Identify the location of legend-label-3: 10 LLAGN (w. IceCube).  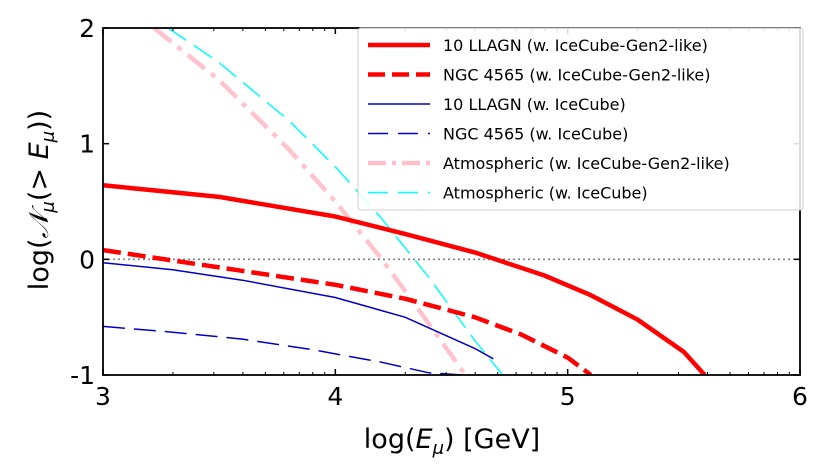
(534, 104).